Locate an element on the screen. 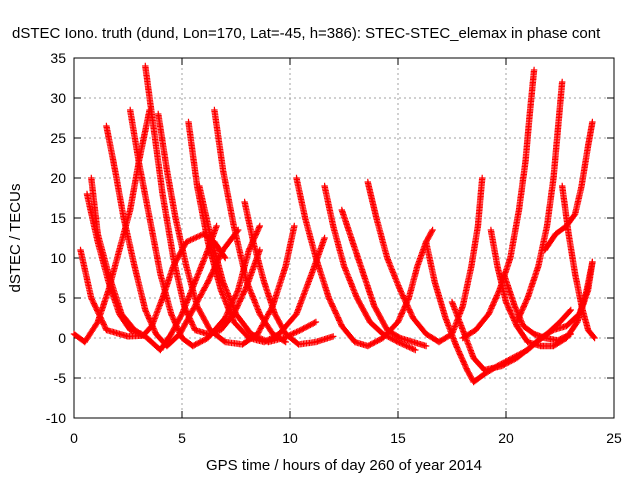 This screenshot has width=640, height=480. y-tick-label: 20 is located at coordinates (58, 178).